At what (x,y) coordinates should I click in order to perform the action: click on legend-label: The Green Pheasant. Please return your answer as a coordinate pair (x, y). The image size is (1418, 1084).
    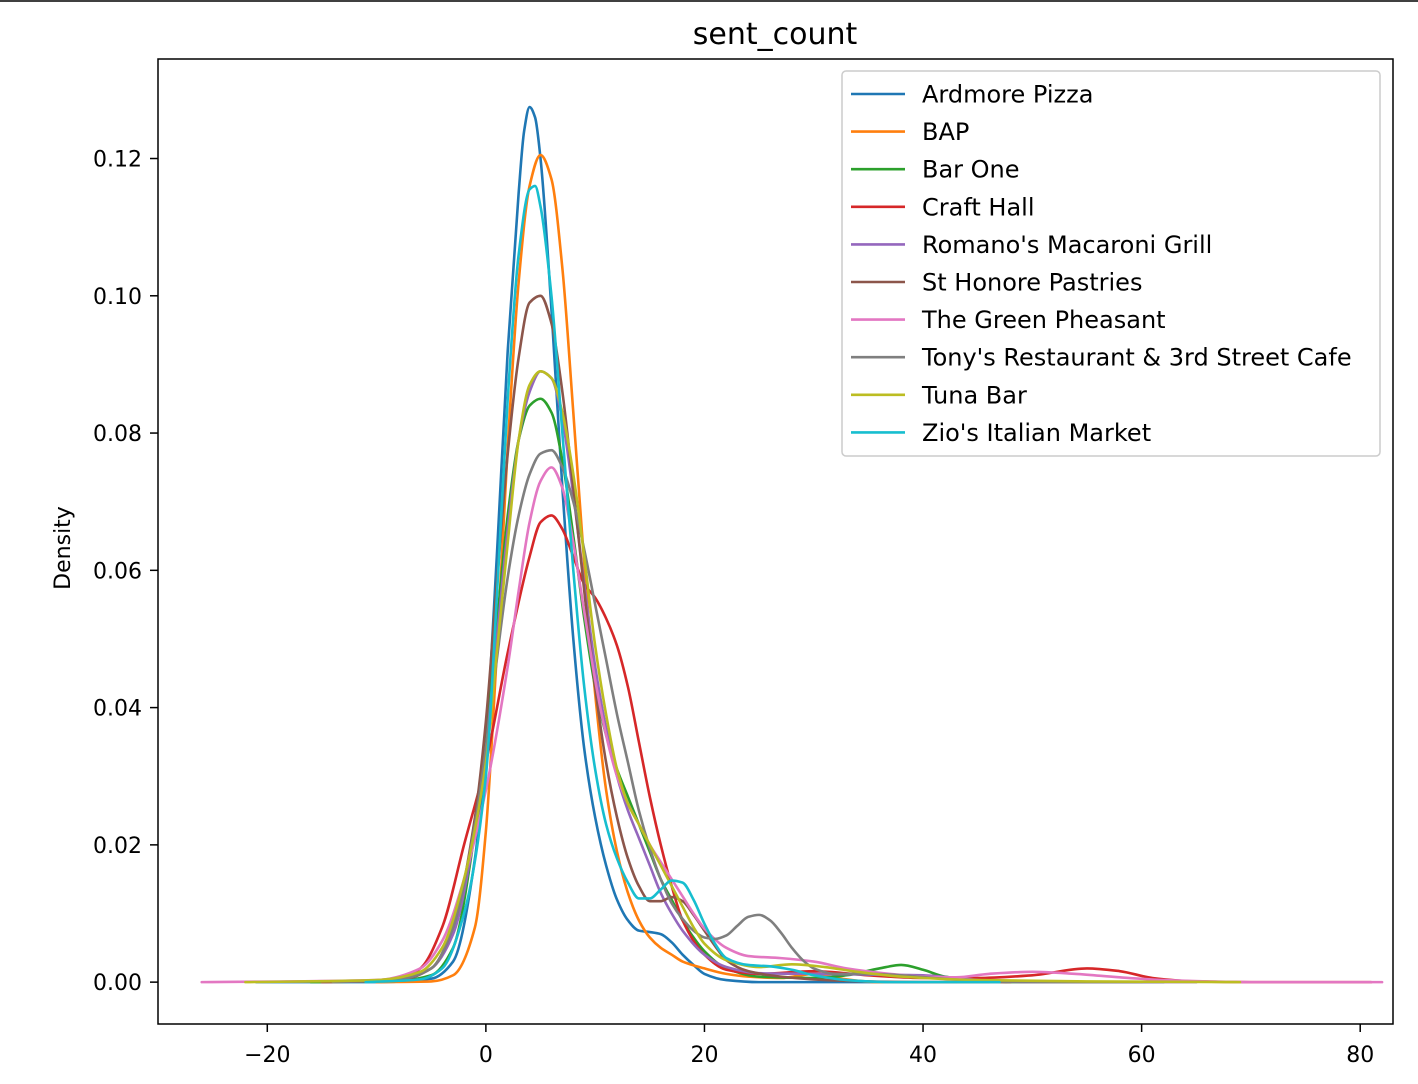
    Looking at the image, I should click on (1043, 320).